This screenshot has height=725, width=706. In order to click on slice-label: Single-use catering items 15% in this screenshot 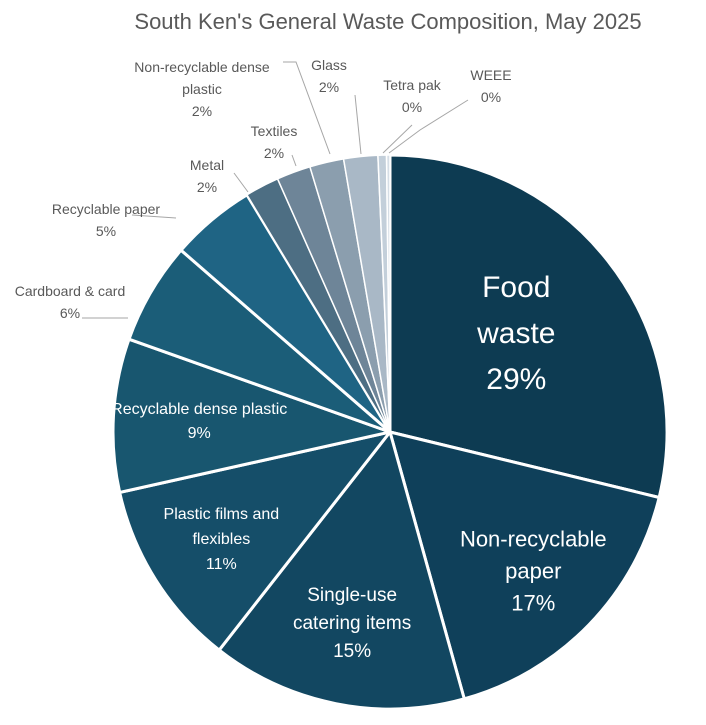, I will do `click(352, 623)`.